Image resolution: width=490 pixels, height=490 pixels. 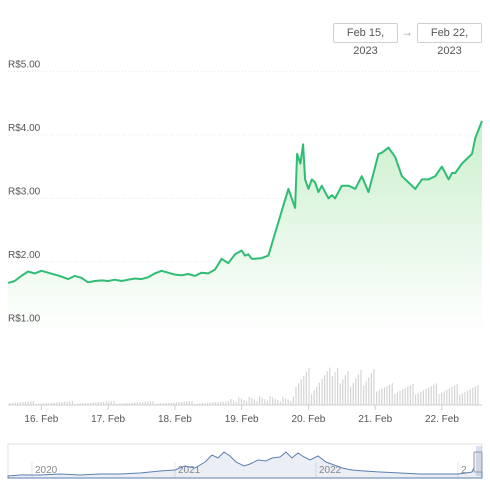 I want to click on y-tick-label: R$3.00, so click(x=24, y=191).